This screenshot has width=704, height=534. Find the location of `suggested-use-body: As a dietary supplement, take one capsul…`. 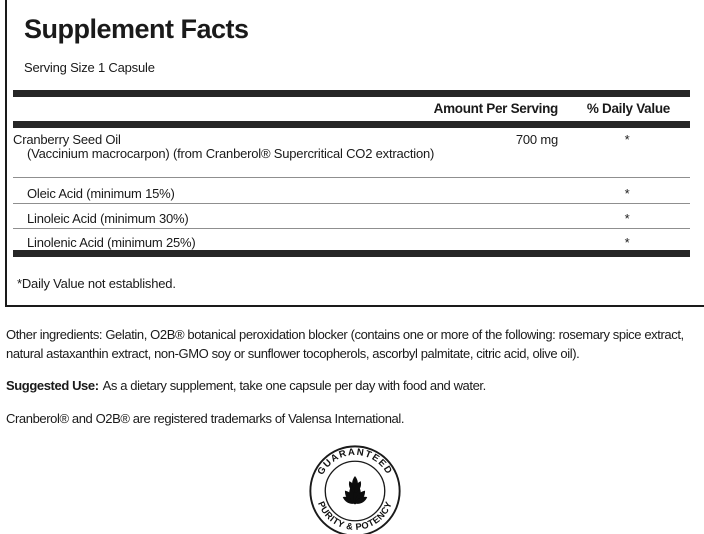

suggested-use-body: As a dietary supplement, take one capsul… is located at coordinates (294, 385).